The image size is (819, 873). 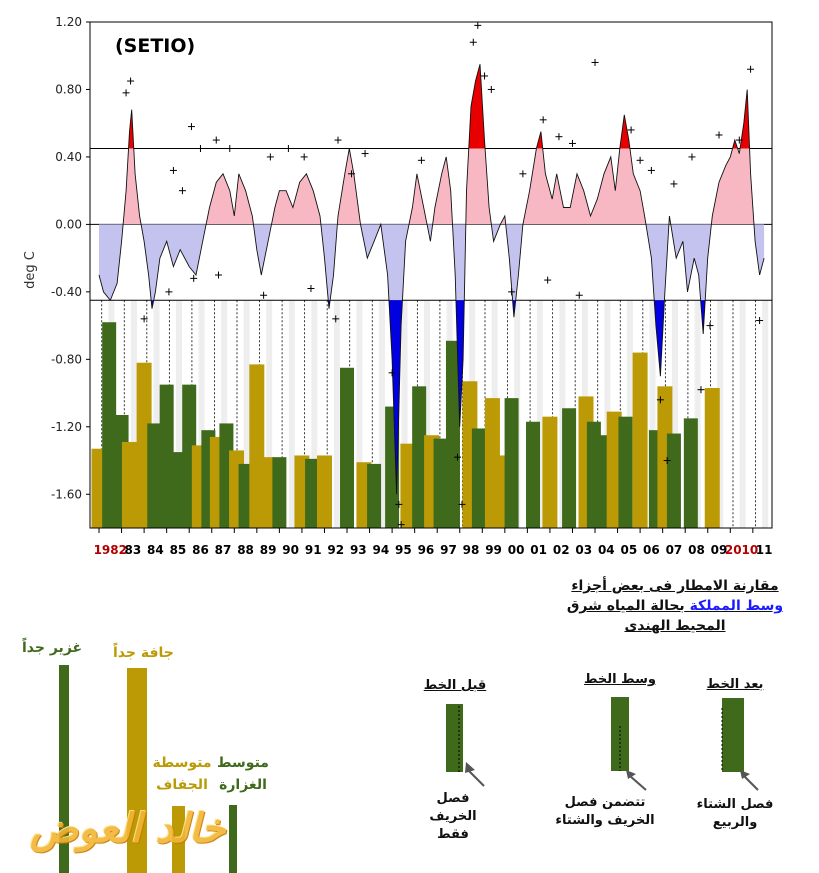 I want to click on x-tick-label: 07, so click(x=674, y=550).